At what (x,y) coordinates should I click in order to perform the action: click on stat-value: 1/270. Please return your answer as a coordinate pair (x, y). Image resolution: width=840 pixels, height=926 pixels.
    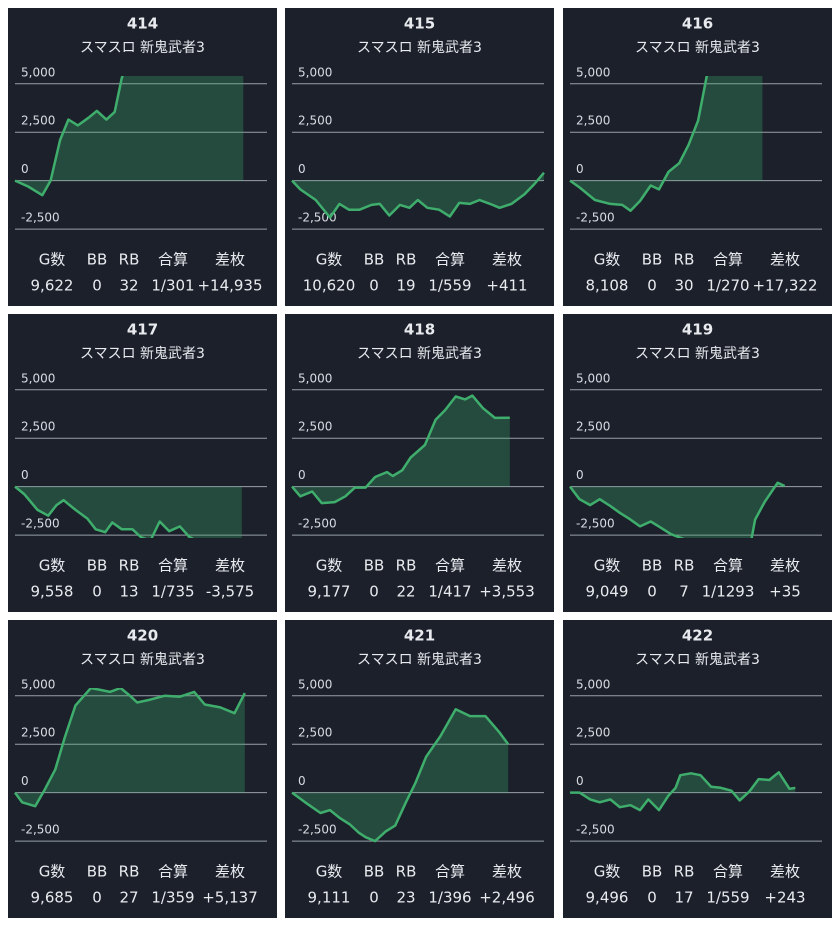
    Looking at the image, I should click on (727, 286).